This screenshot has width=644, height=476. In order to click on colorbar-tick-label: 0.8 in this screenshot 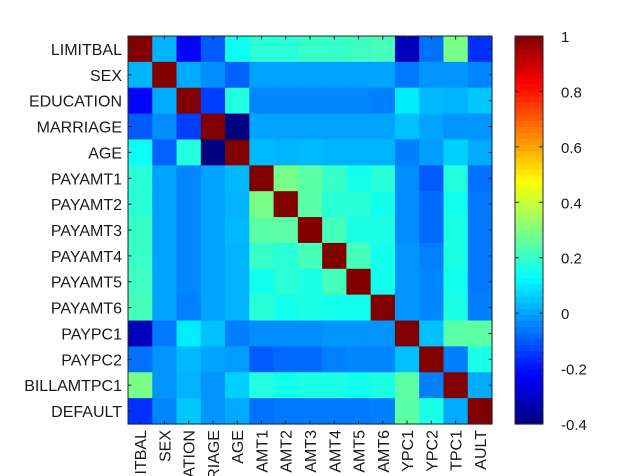, I will do `click(571, 92)`.